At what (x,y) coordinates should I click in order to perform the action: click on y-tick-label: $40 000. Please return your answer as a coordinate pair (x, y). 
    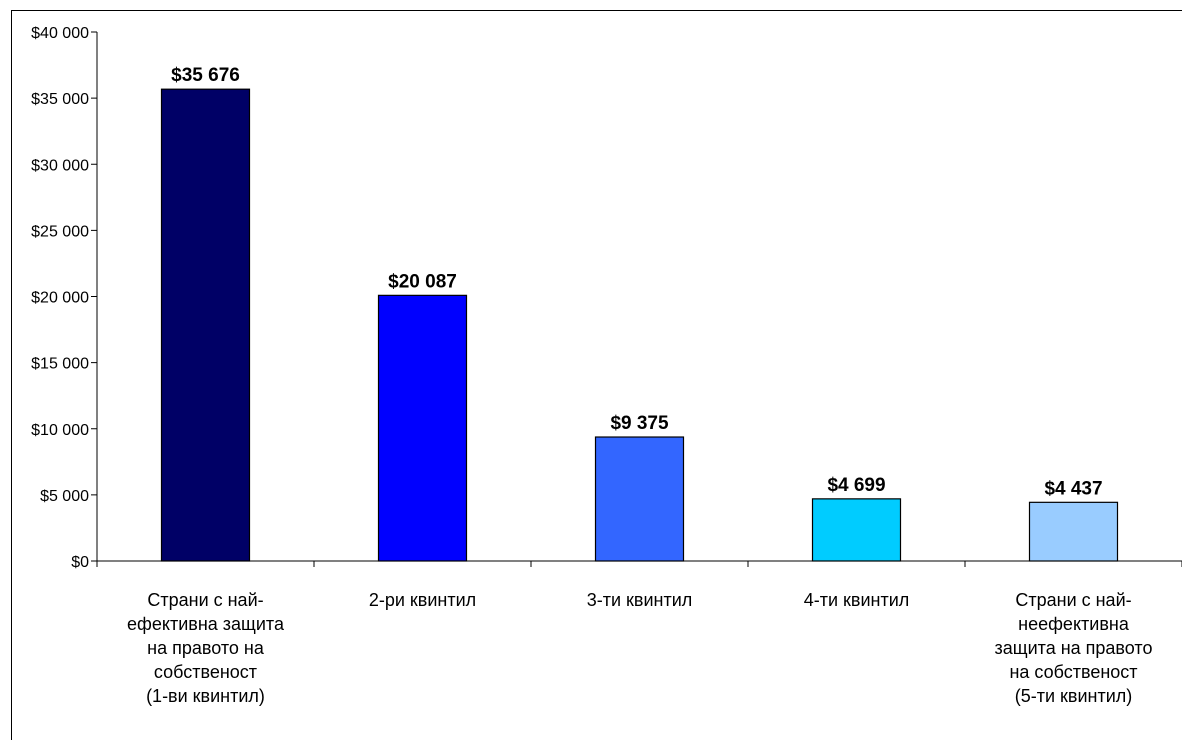
    Looking at the image, I should click on (60, 33).